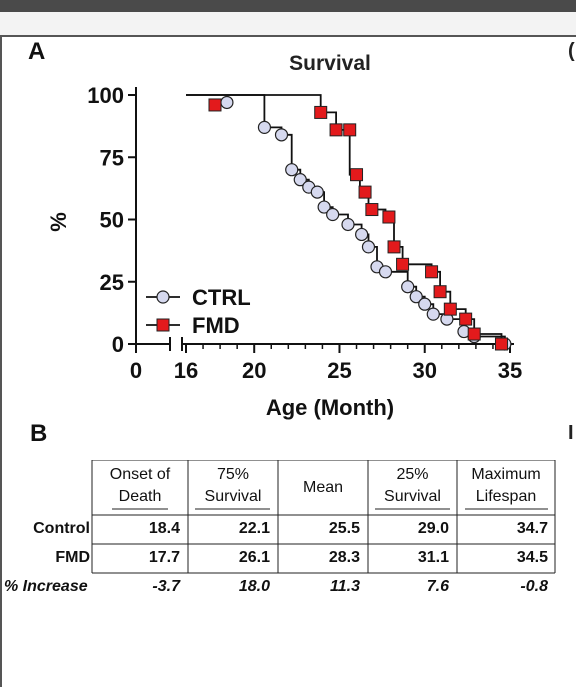 The width and height of the screenshot is (576, 687). What do you see at coordinates (339, 370) in the screenshot?
I see `x-tick-label: 25` at bounding box center [339, 370].